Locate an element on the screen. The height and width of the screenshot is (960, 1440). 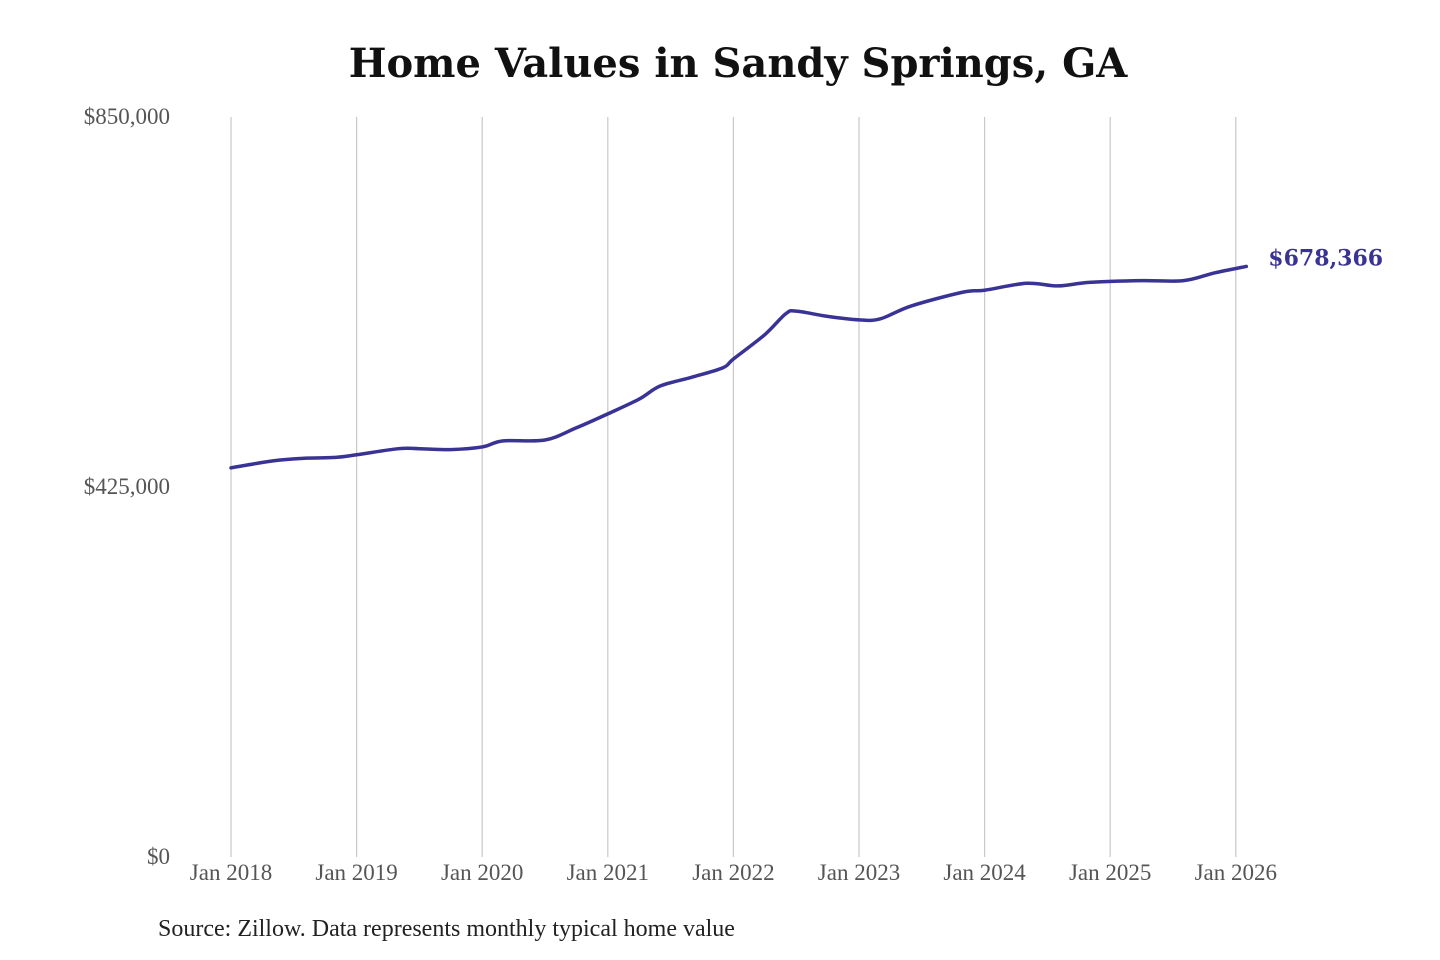
y-tick-label: $425,000 is located at coordinates (127, 486).